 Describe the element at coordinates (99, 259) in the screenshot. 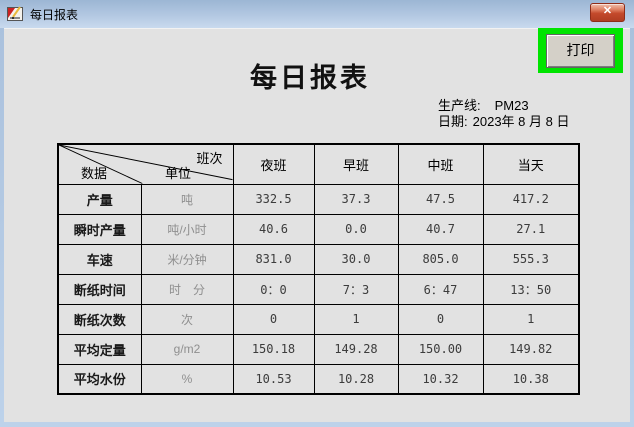

I see `row-label: 车速` at that location.